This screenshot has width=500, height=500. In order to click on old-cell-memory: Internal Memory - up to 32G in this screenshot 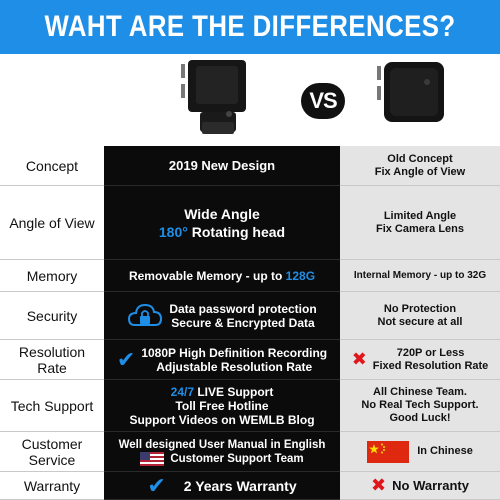, I will do `click(420, 276)`.